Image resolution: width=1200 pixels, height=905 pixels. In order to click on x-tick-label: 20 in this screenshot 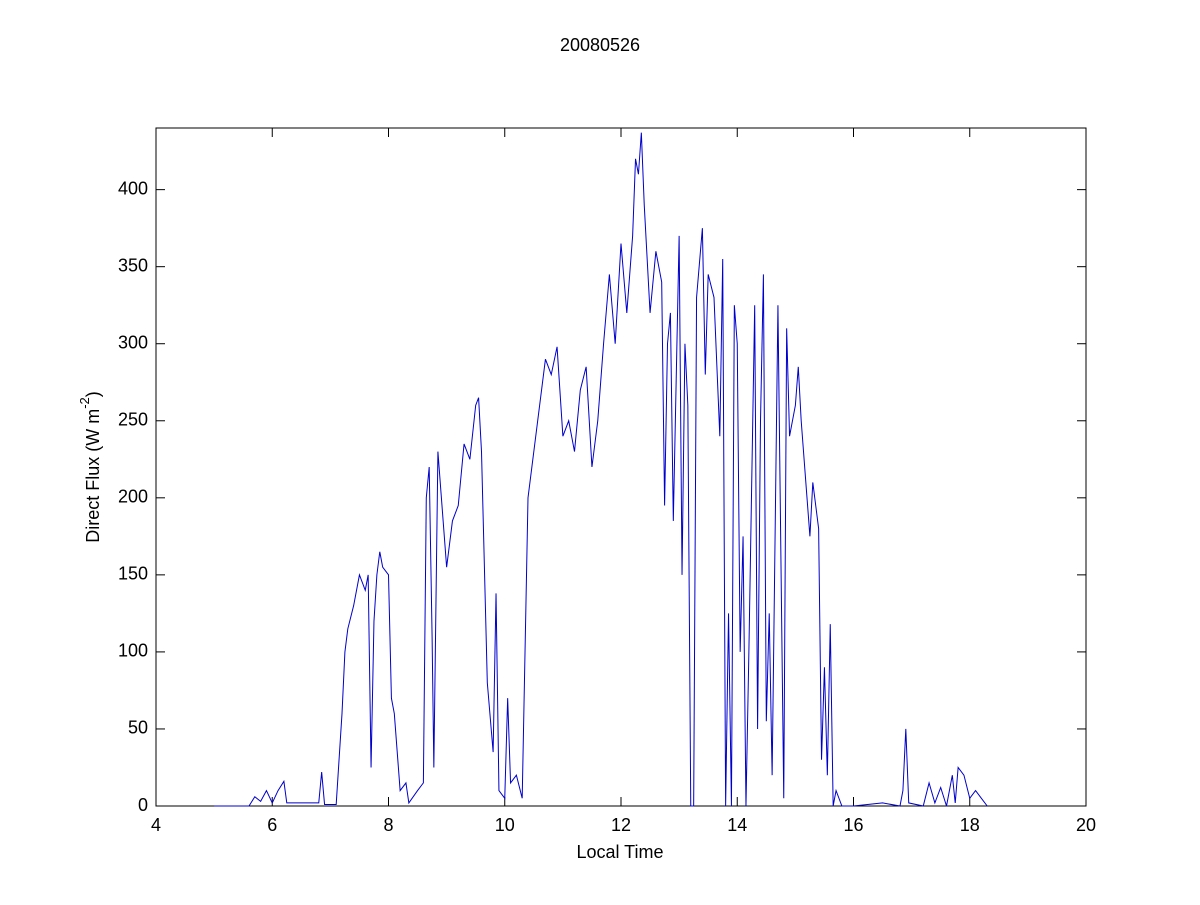, I will do `click(1086, 825)`.